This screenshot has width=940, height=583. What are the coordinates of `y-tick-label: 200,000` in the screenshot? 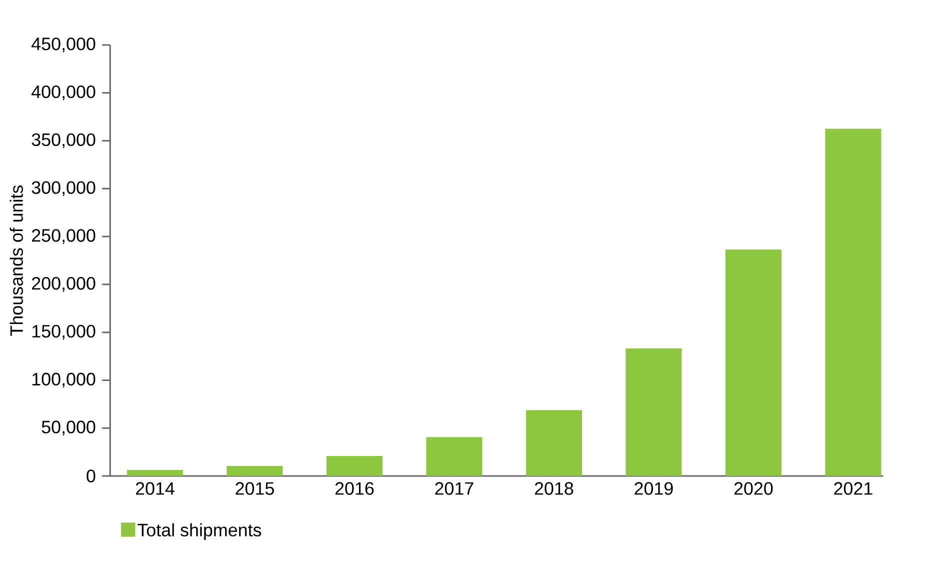 It's located at (64, 284).